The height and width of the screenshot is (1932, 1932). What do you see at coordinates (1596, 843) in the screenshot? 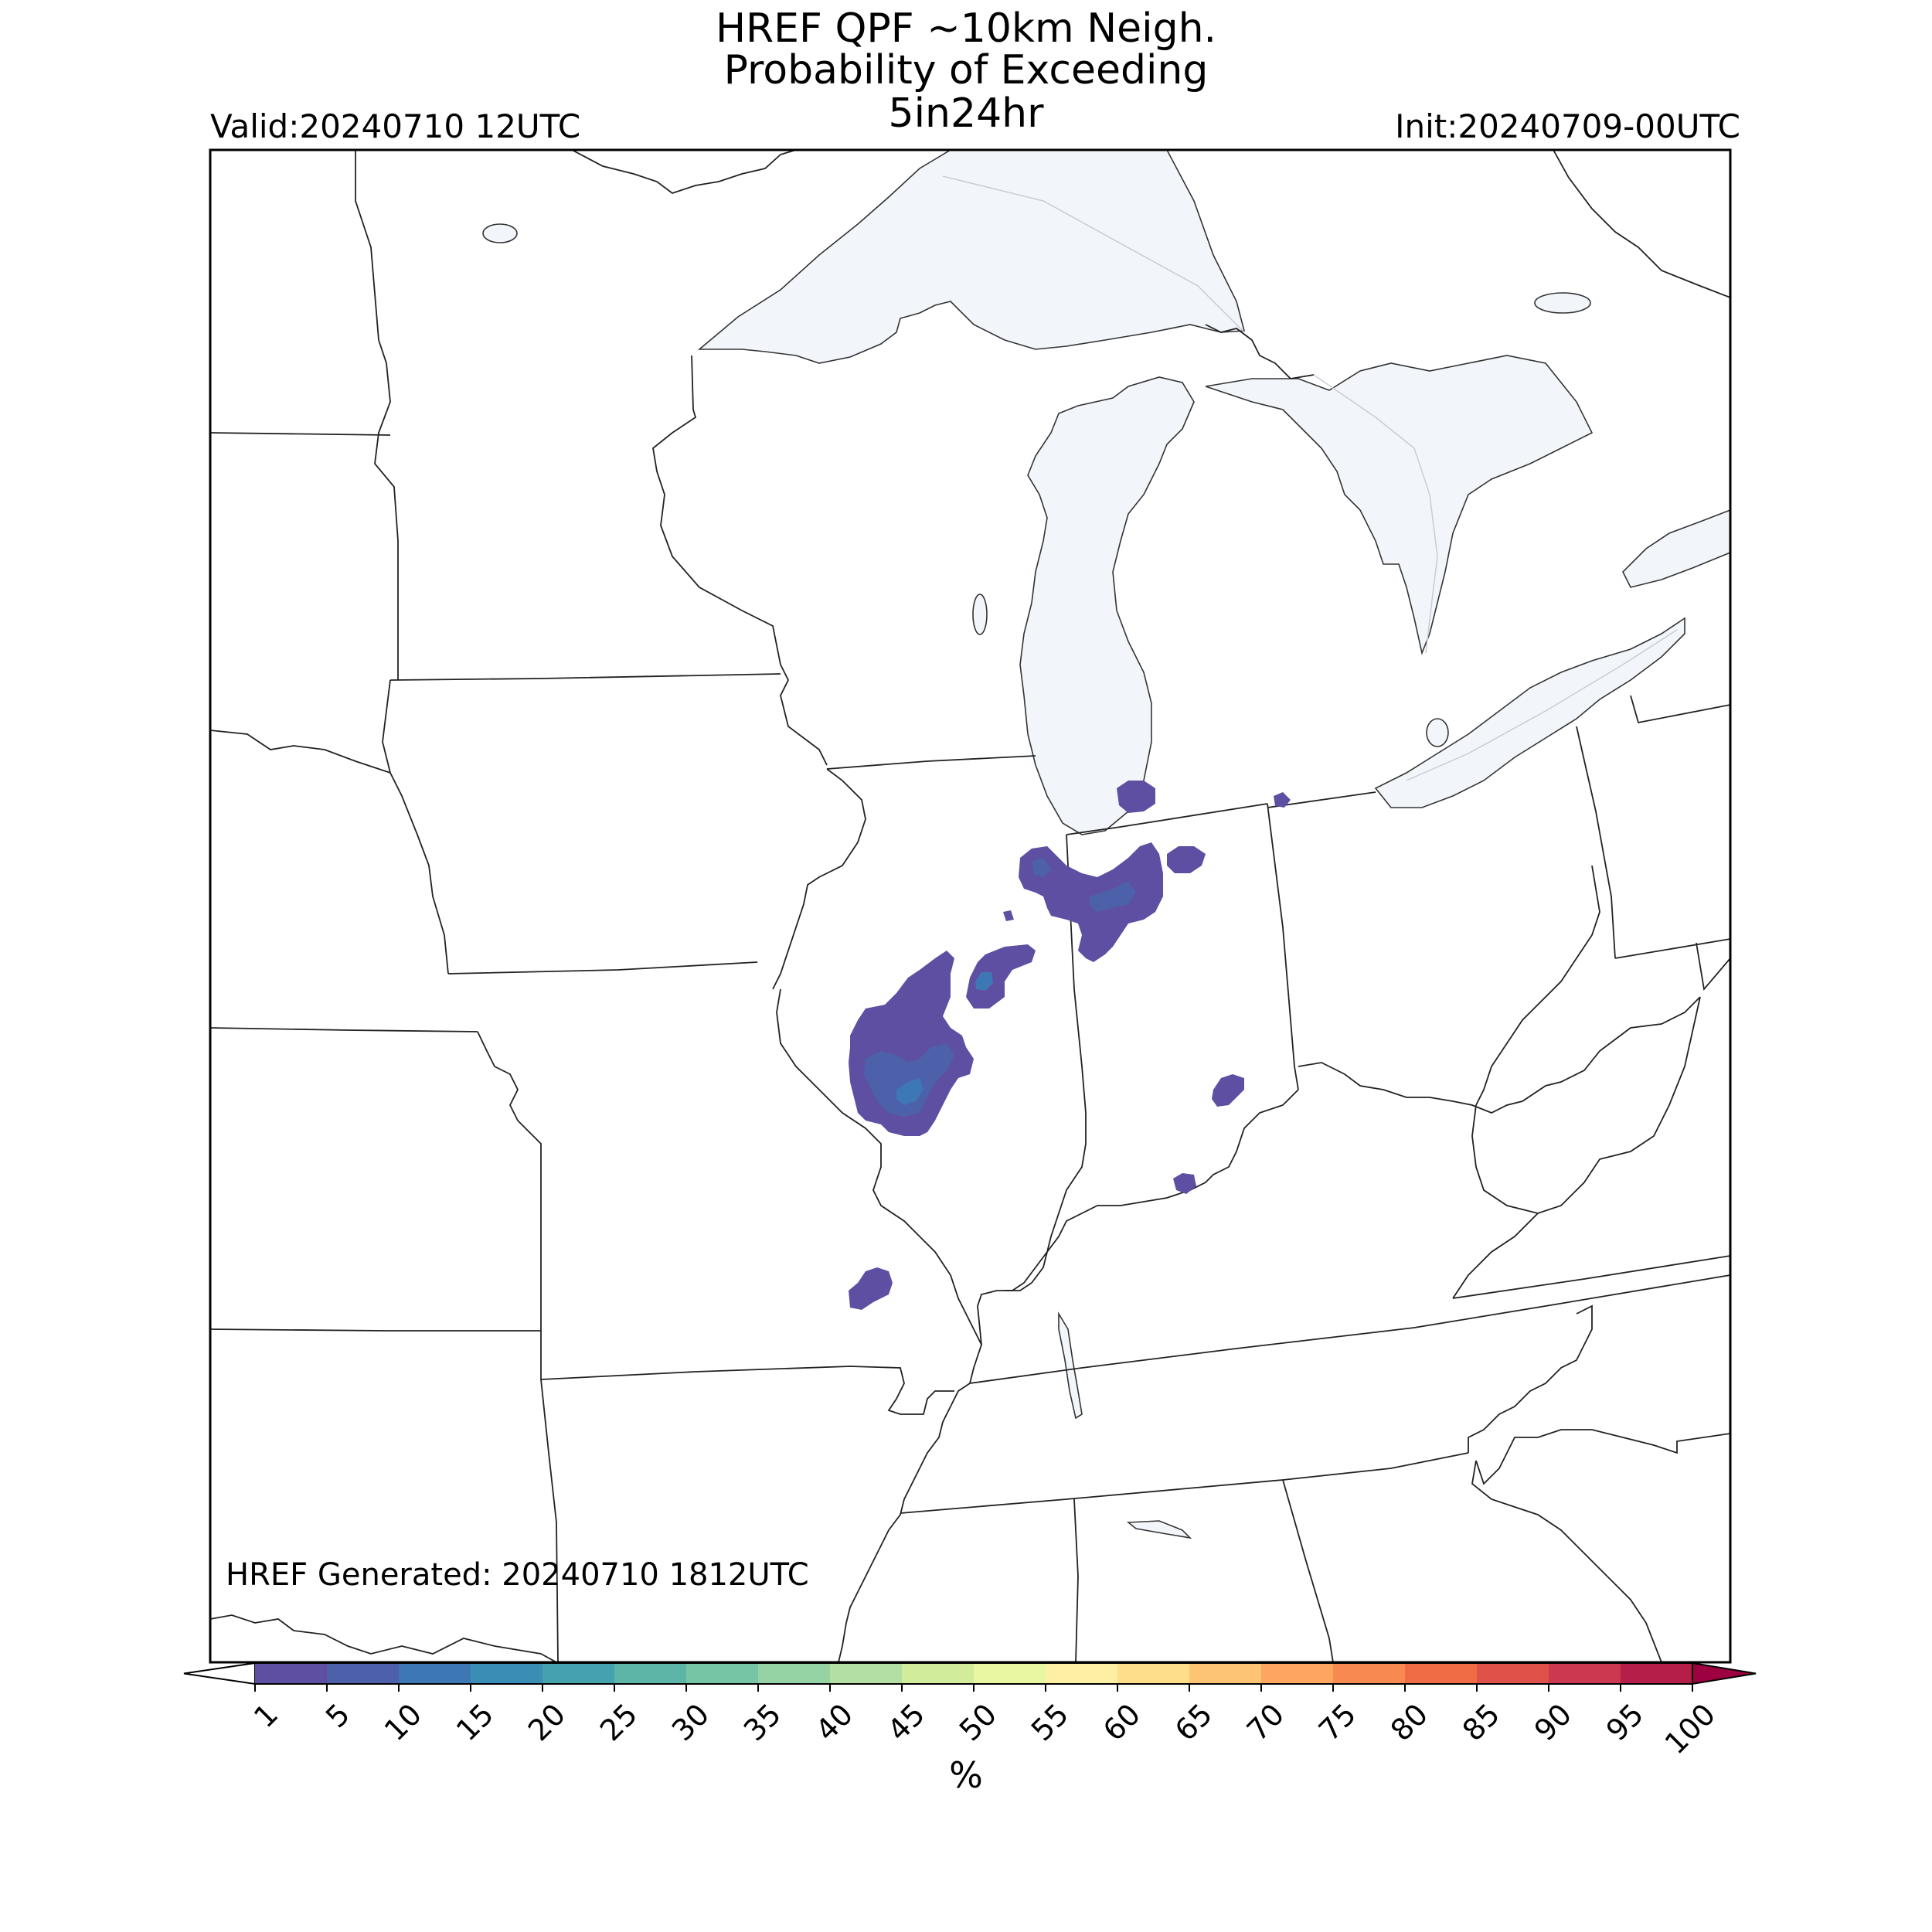
I see `ohio-pa-border` at bounding box center [1596, 843].